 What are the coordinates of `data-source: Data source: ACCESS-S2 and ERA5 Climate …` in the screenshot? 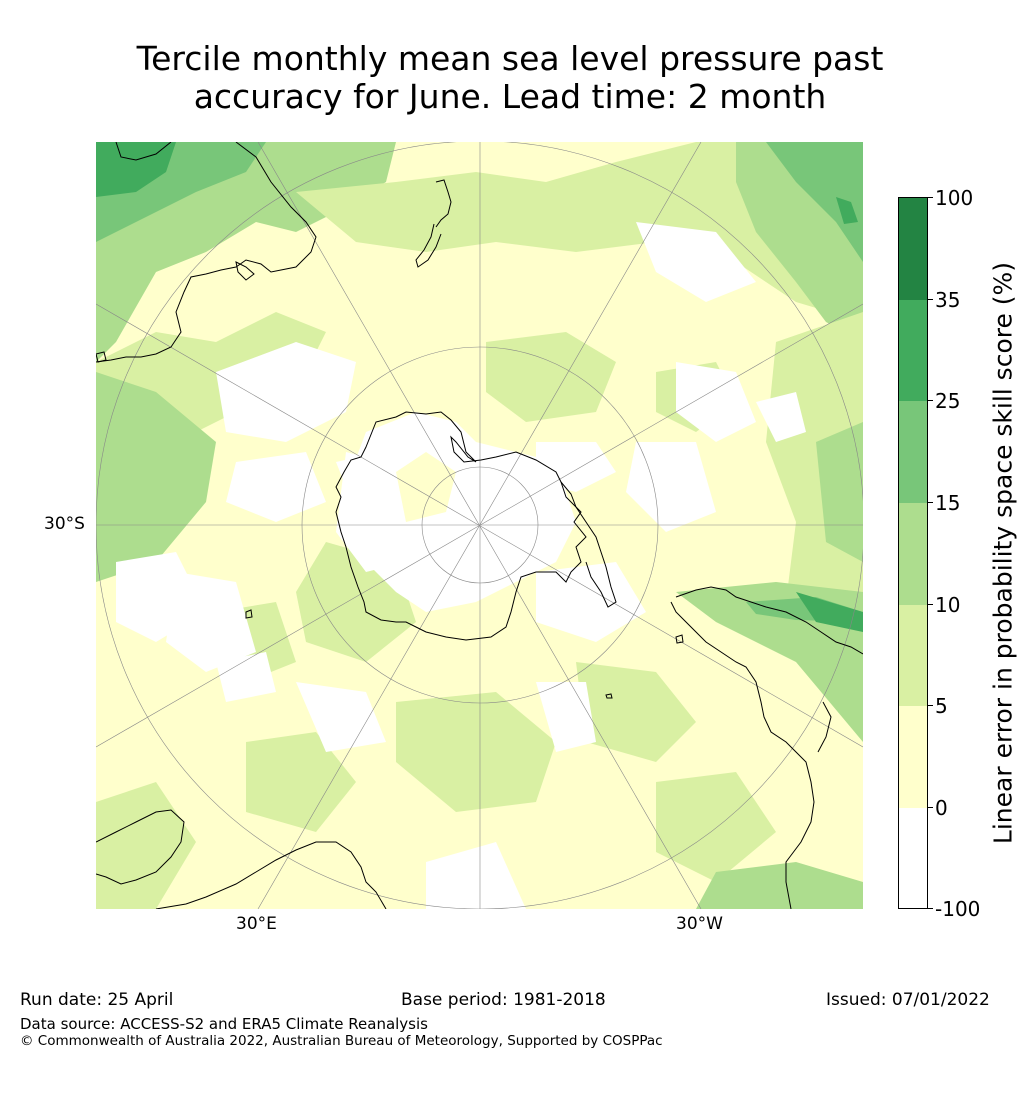 It's located at (224, 1024).